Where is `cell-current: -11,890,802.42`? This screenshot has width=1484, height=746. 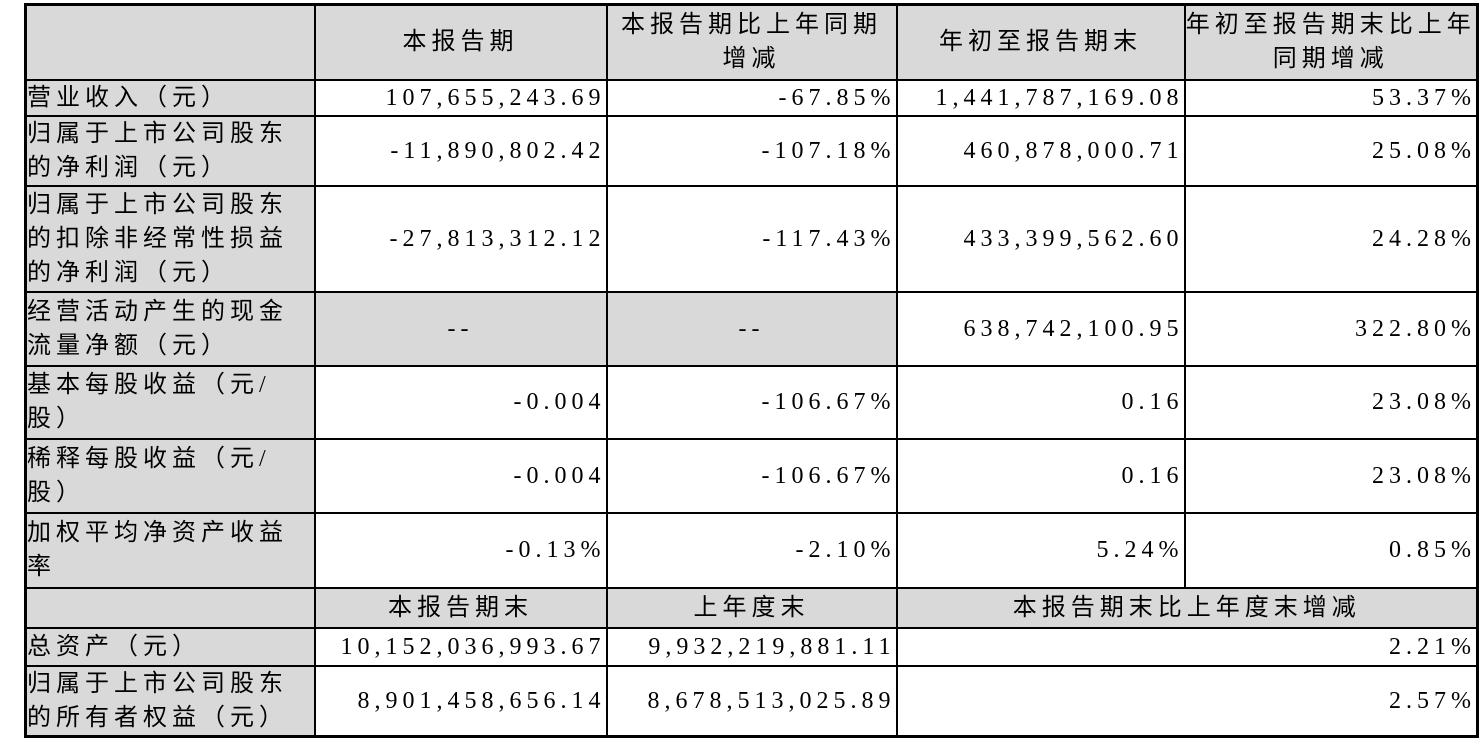 cell-current: -11,890,802.42 is located at coordinates (460, 150).